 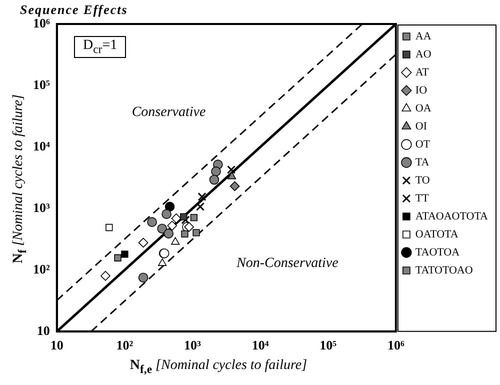 I want to click on legend-label: ATAOAOTOTA, so click(x=451, y=216).